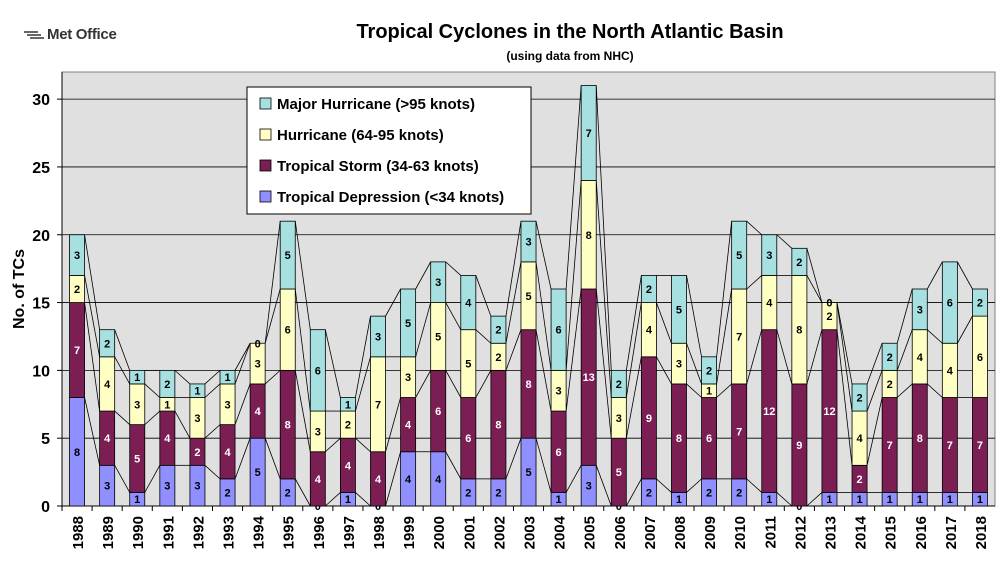 Image resolution: width=1005 pixels, height=570 pixels. Describe the element at coordinates (950, 371) in the screenshot. I see `data-label-2017-series-2: 4` at that location.